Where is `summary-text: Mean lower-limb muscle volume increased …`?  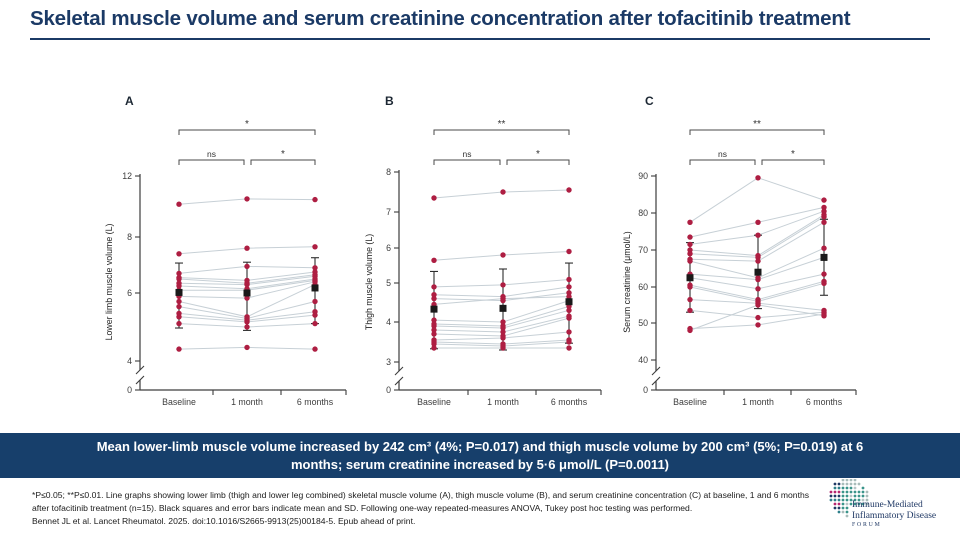 summary-text: Mean lower-limb muscle volume increased … is located at coordinates (480, 455).